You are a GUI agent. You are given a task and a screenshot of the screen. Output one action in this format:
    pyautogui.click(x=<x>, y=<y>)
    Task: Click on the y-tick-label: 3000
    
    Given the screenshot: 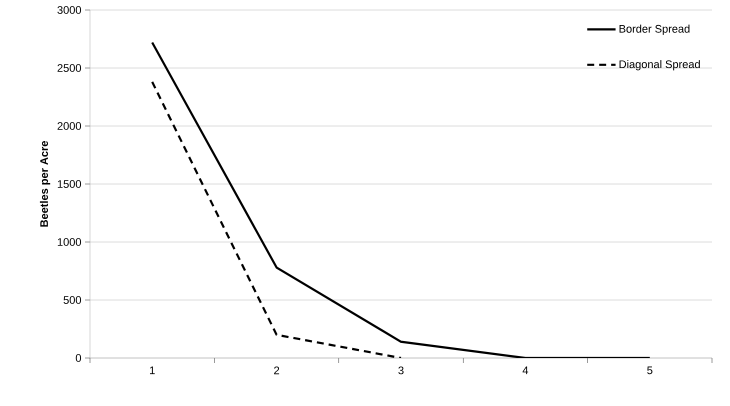 What is the action you would take?
    pyautogui.click(x=69, y=10)
    